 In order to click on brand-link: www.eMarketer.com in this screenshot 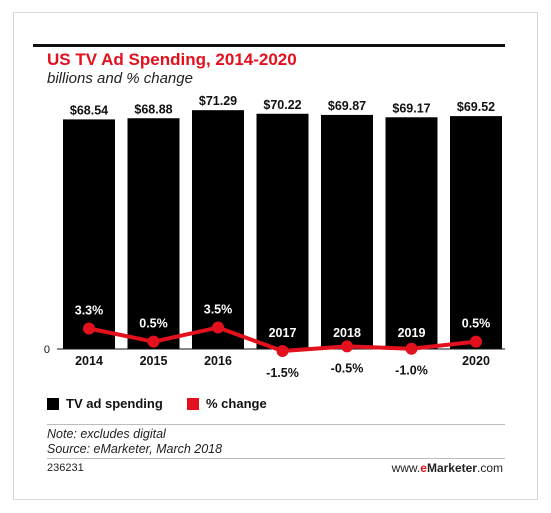, I will do `click(447, 468)`.